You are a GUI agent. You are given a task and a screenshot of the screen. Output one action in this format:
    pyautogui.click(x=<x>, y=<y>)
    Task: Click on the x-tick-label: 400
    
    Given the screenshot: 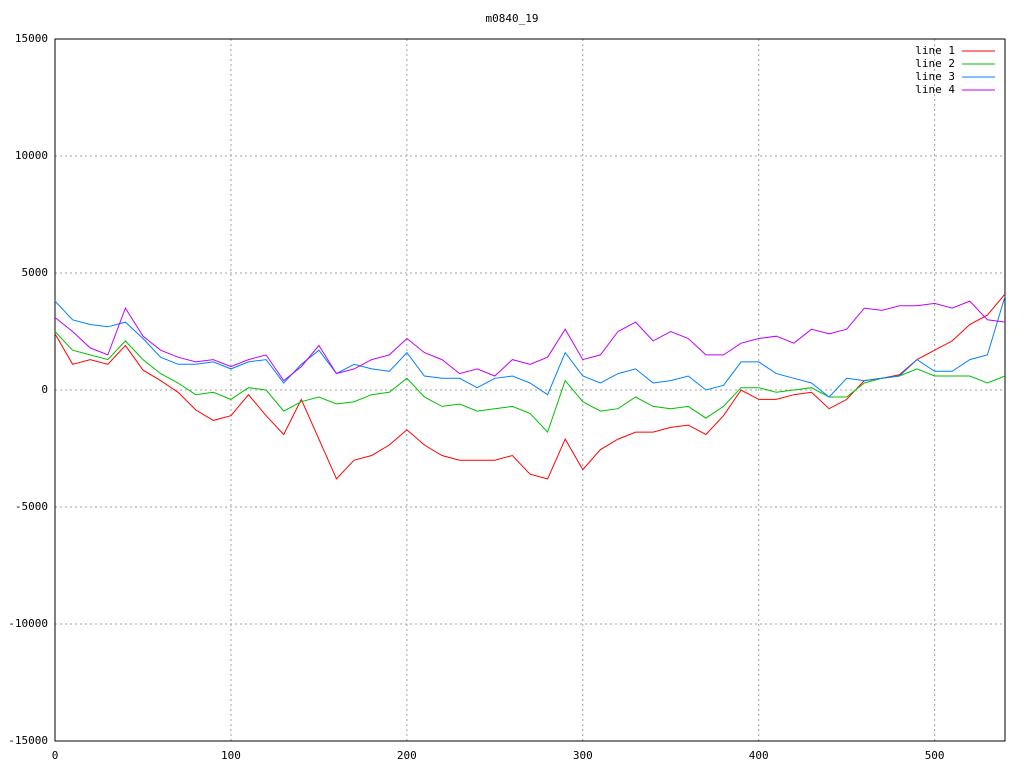 What is the action you would take?
    pyautogui.click(x=759, y=755)
    